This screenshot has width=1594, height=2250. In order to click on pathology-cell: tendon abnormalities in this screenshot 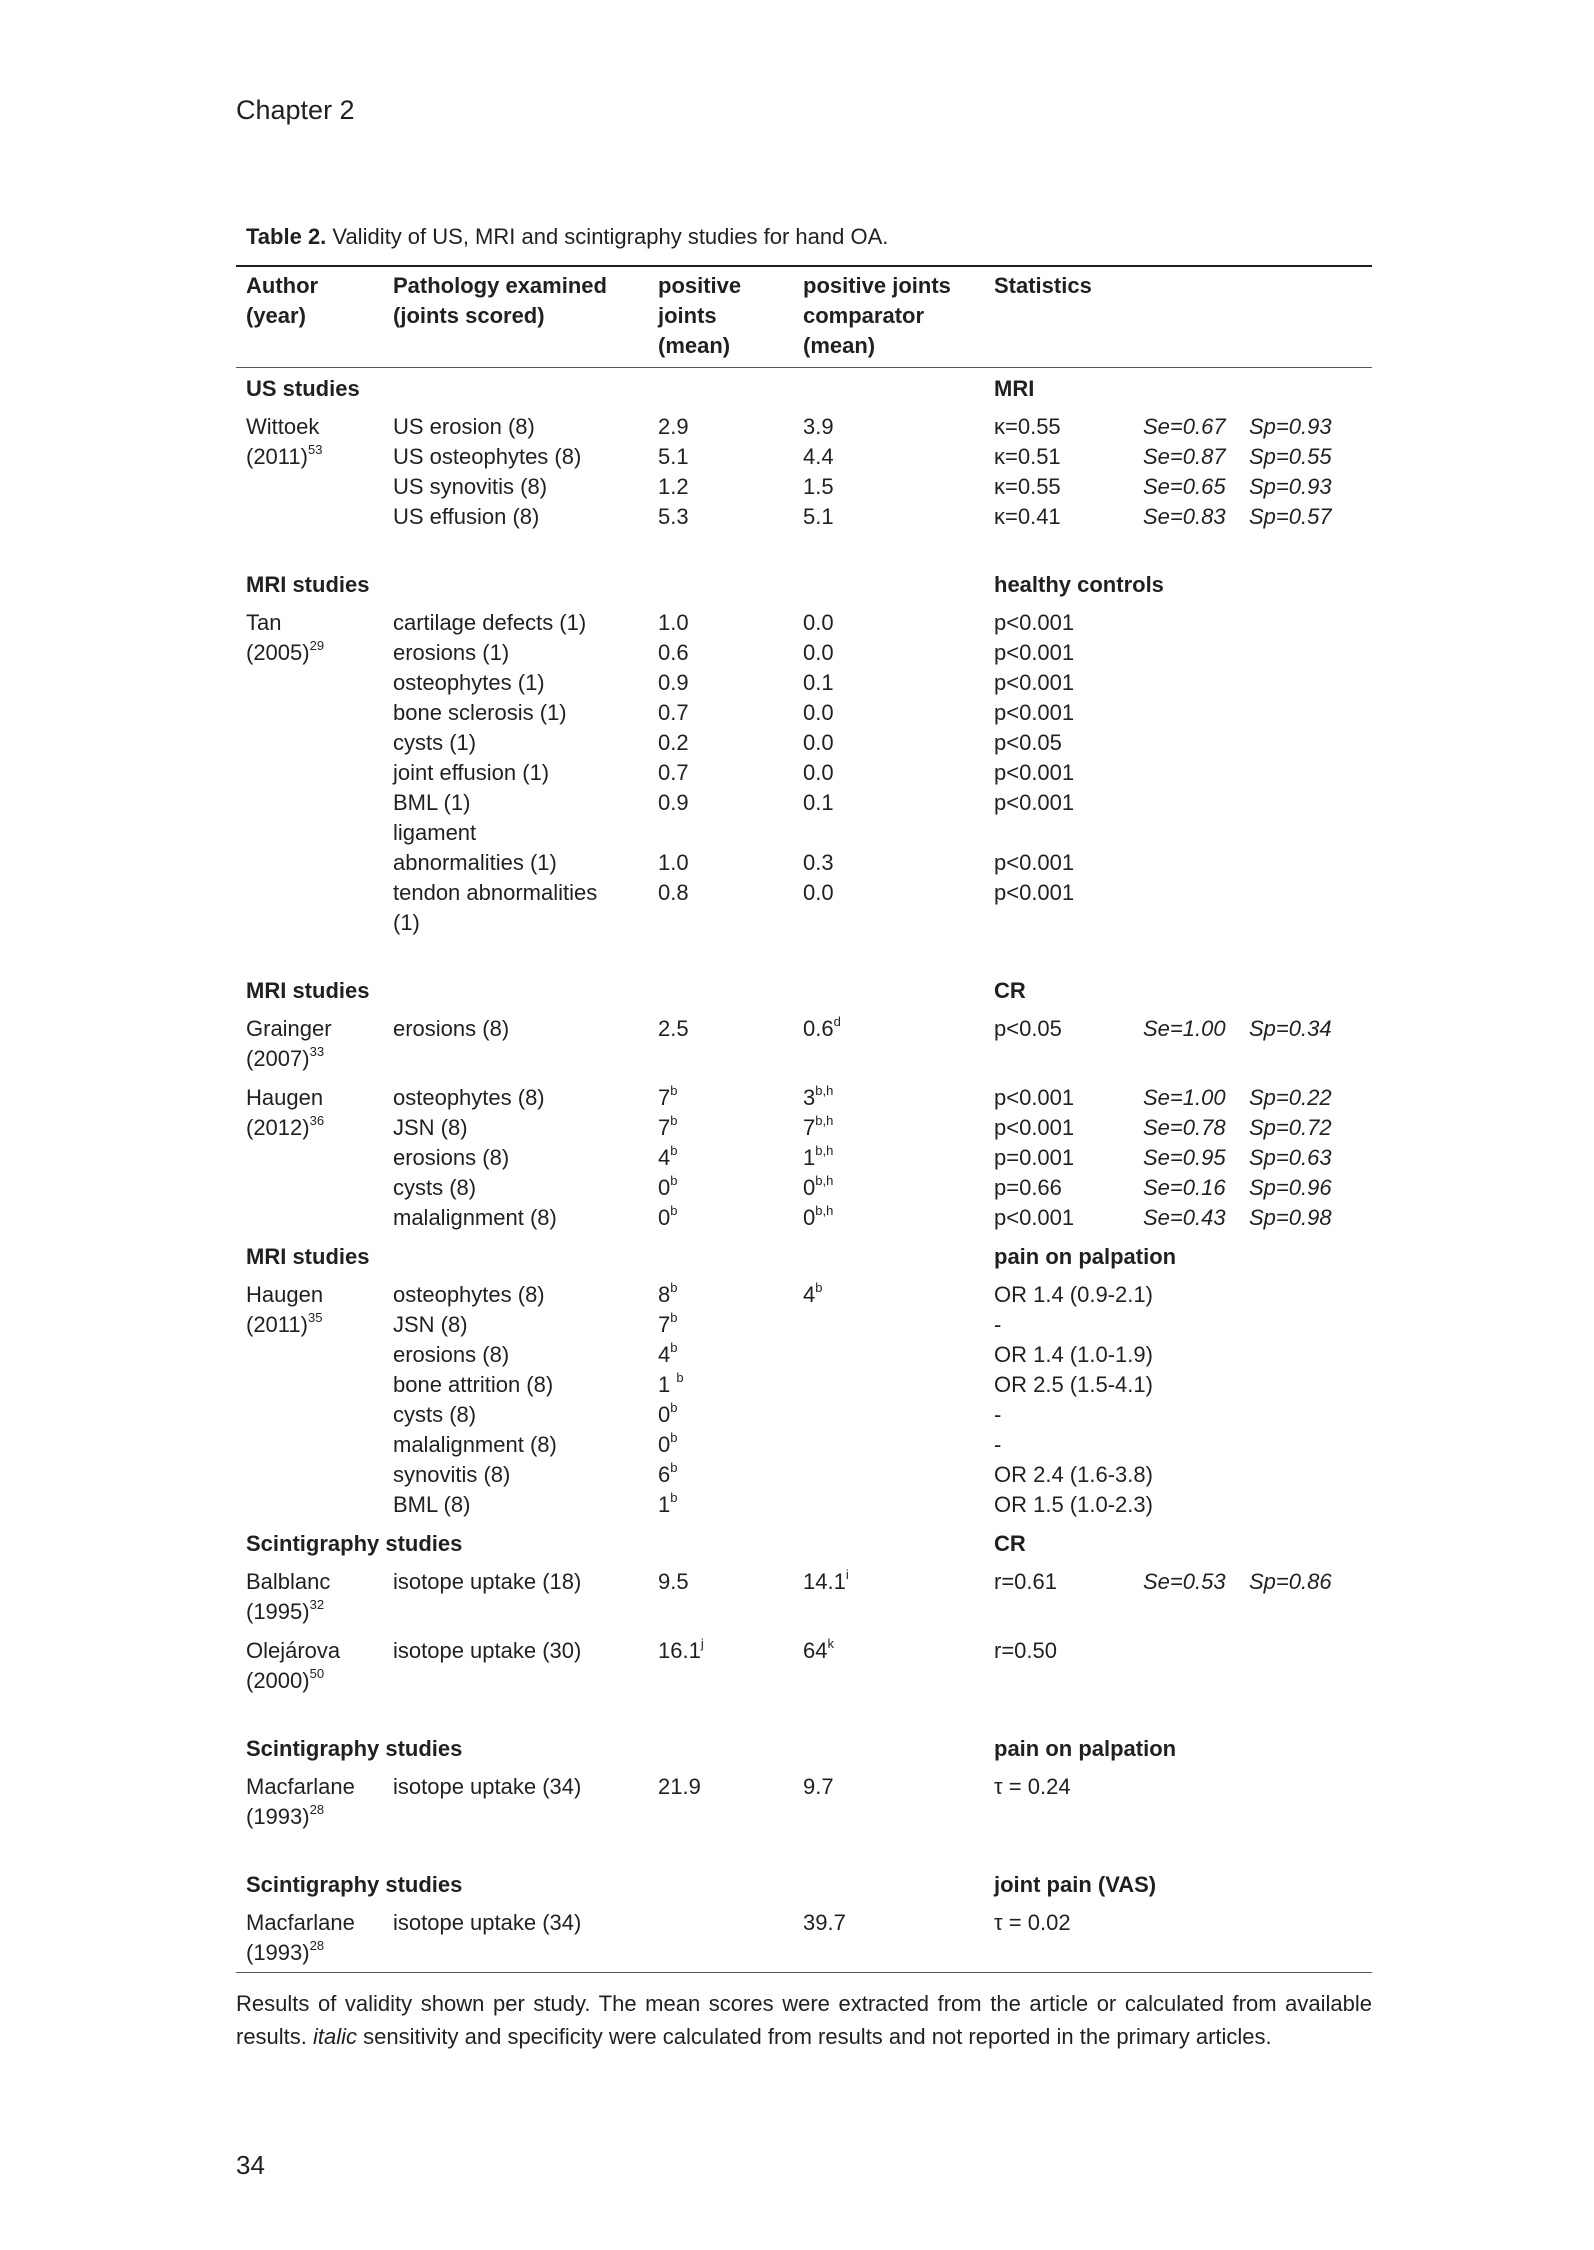, I will do `click(495, 892)`.